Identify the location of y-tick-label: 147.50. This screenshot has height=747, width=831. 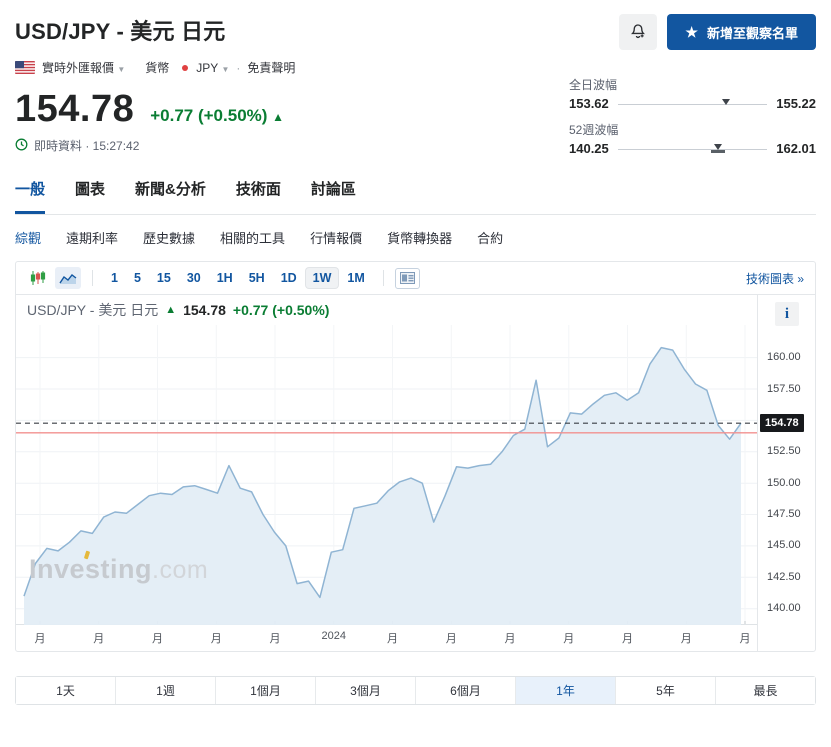
(784, 514).